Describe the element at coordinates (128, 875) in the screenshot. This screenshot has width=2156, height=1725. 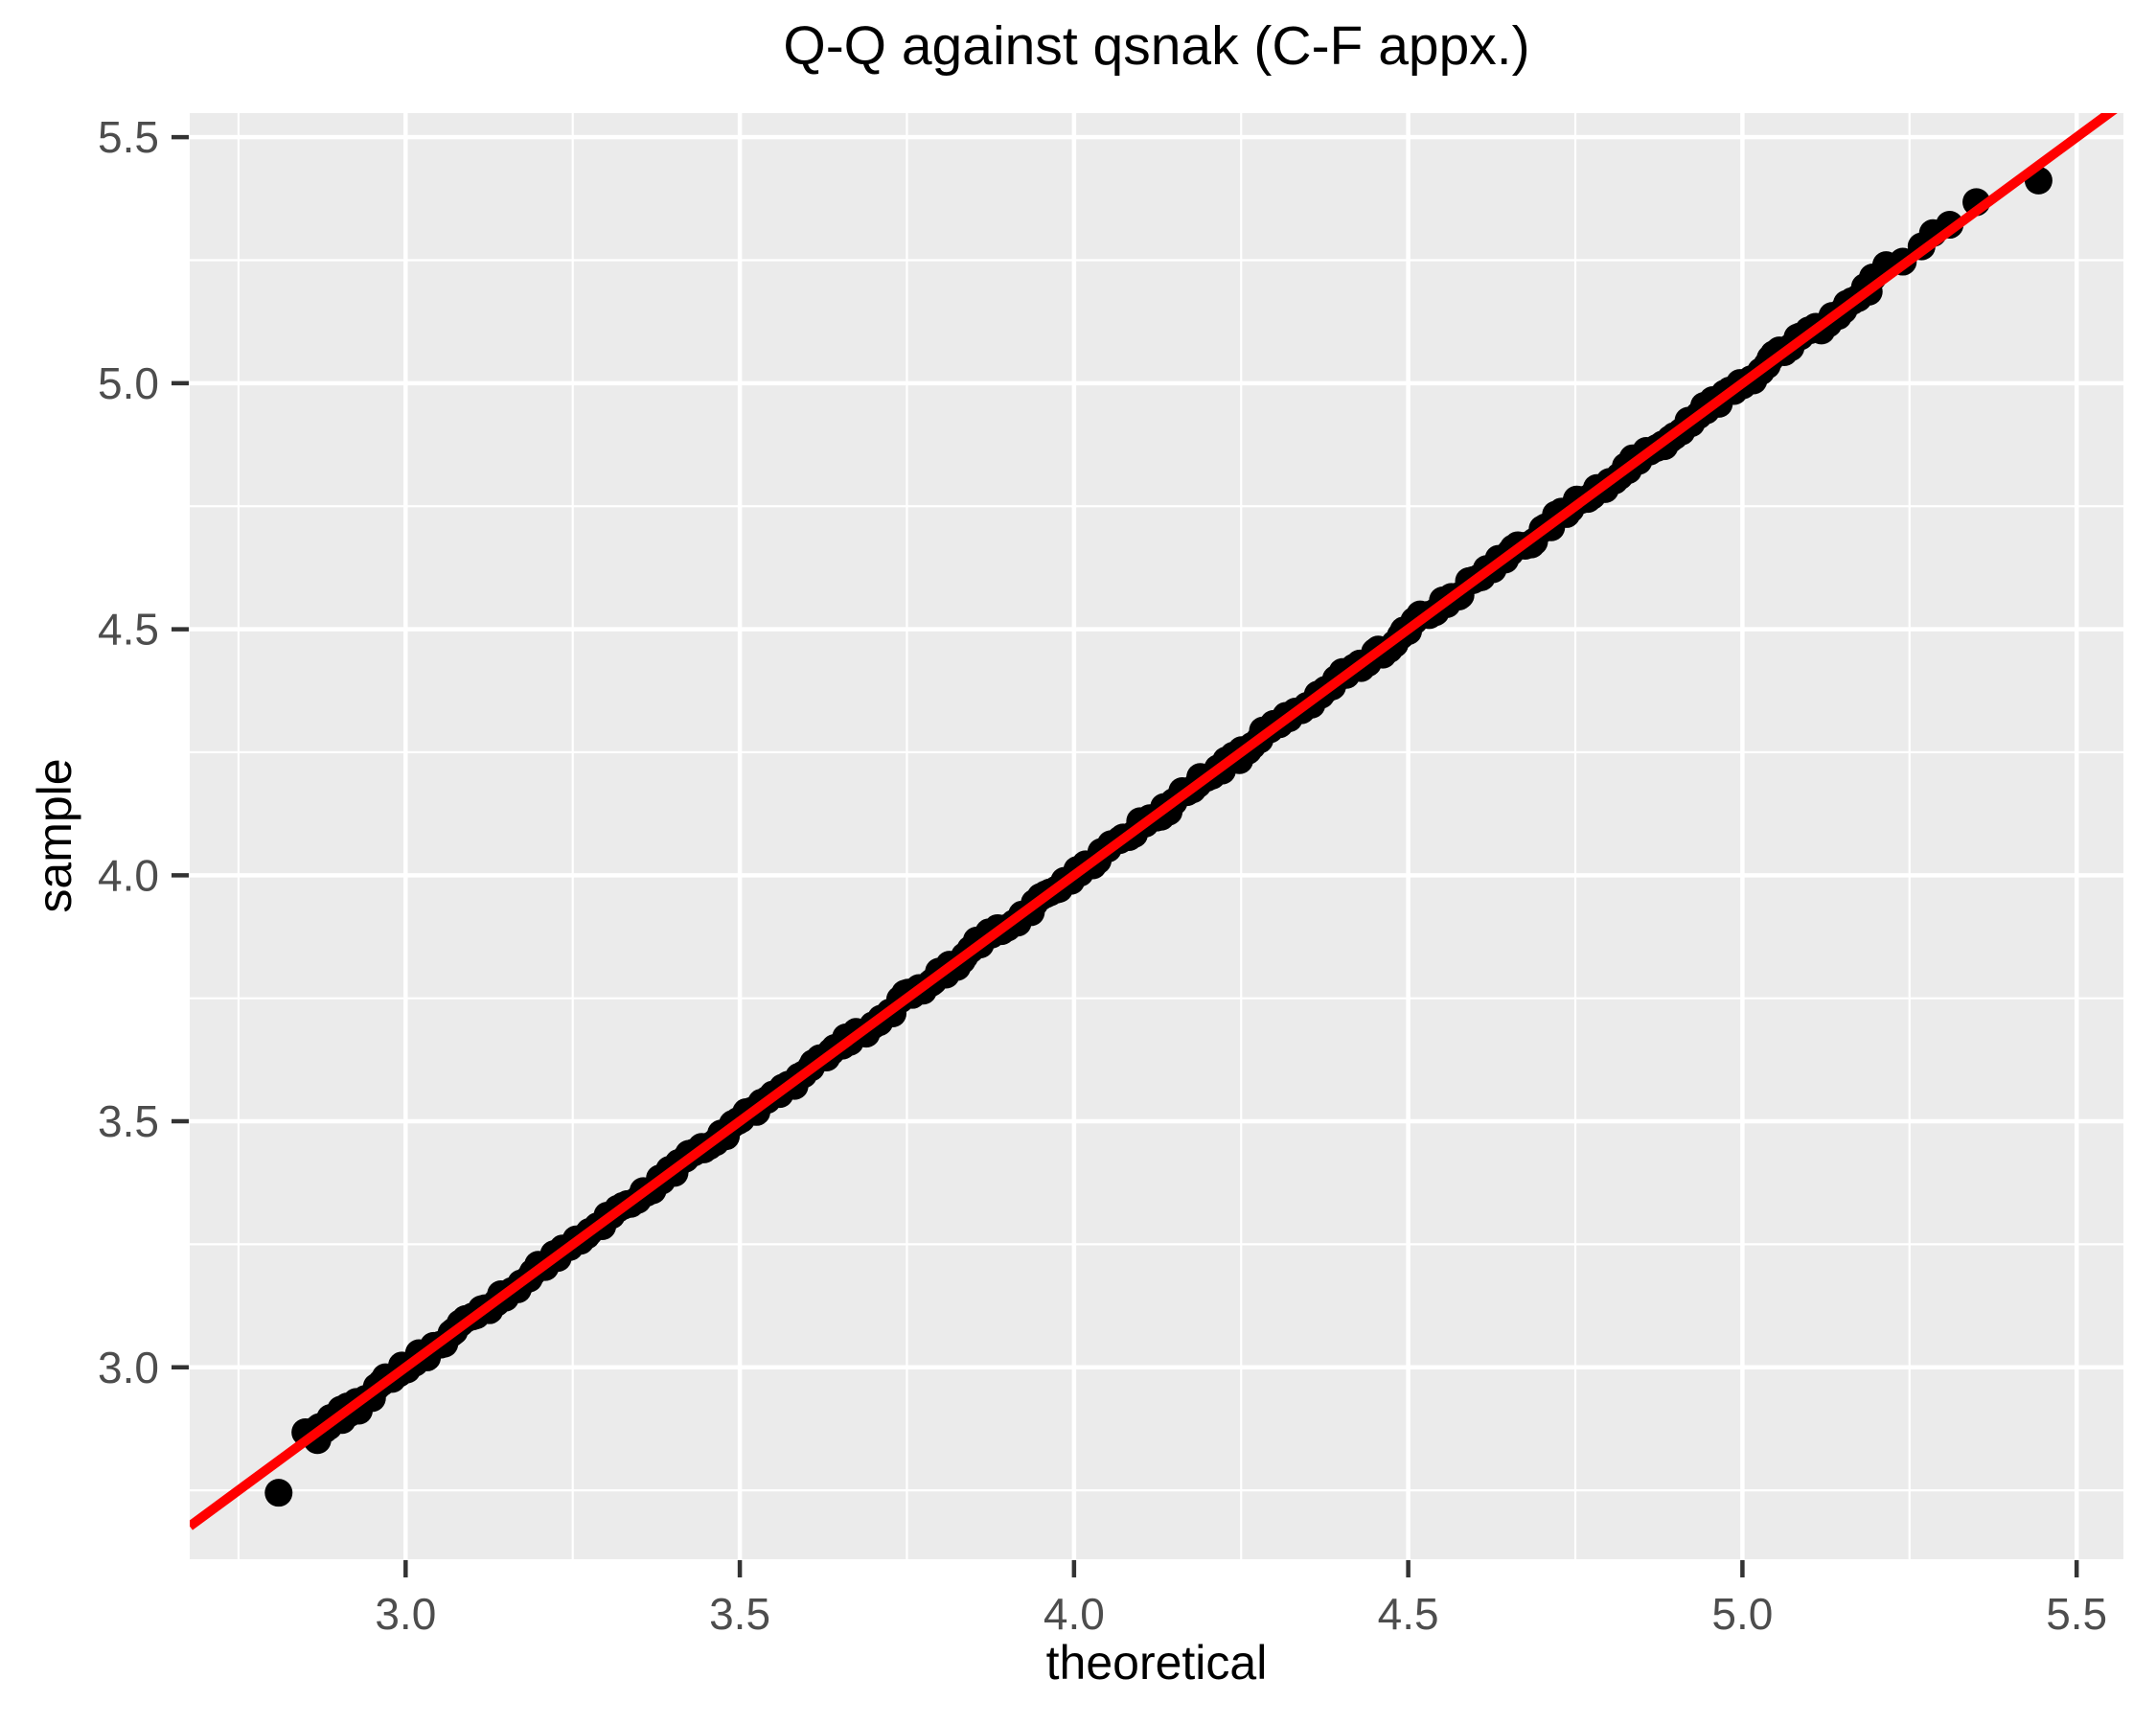
I see `y-tick-label: 4.0` at that location.